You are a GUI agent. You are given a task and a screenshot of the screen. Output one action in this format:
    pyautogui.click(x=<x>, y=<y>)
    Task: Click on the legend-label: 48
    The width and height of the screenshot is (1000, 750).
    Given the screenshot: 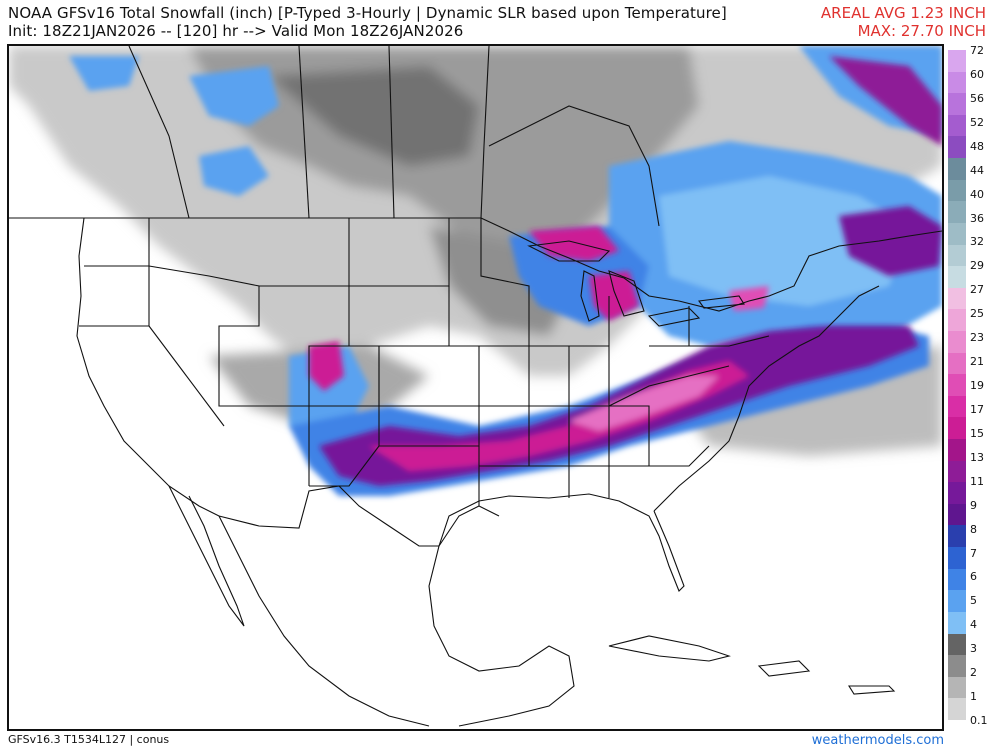 What is the action you would take?
    pyautogui.click(x=977, y=146)
    